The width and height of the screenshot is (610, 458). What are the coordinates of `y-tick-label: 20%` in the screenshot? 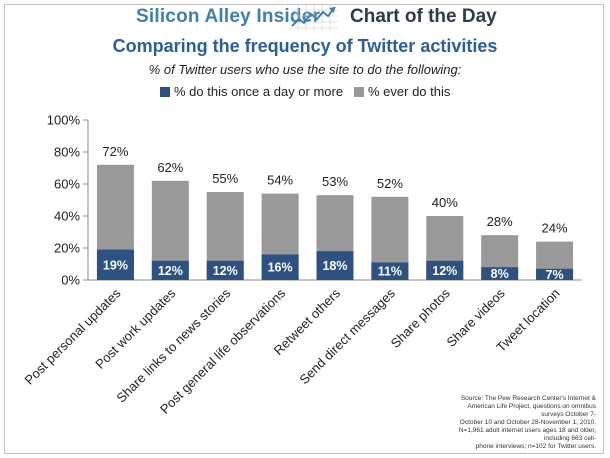 It's located at (67, 248).